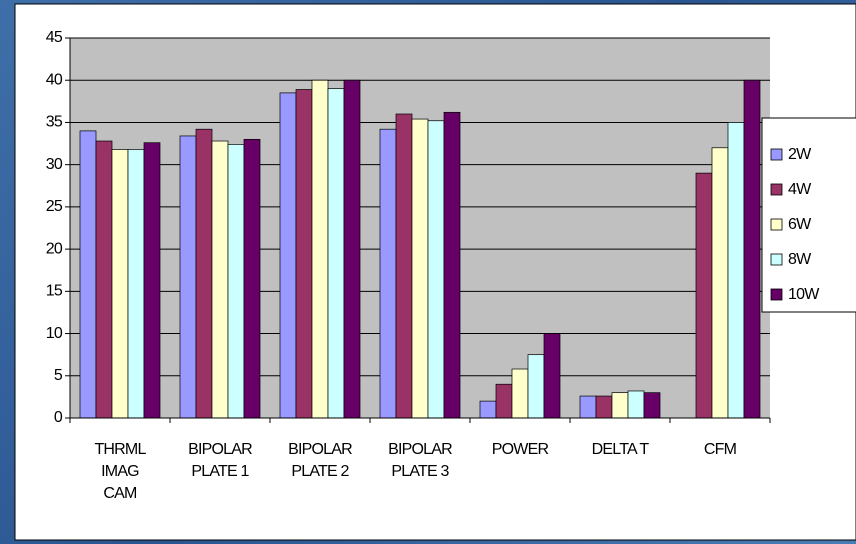  What do you see at coordinates (420, 460) in the screenshot?
I see `x-tick-label: BIPOLAR PLATE 3` at bounding box center [420, 460].